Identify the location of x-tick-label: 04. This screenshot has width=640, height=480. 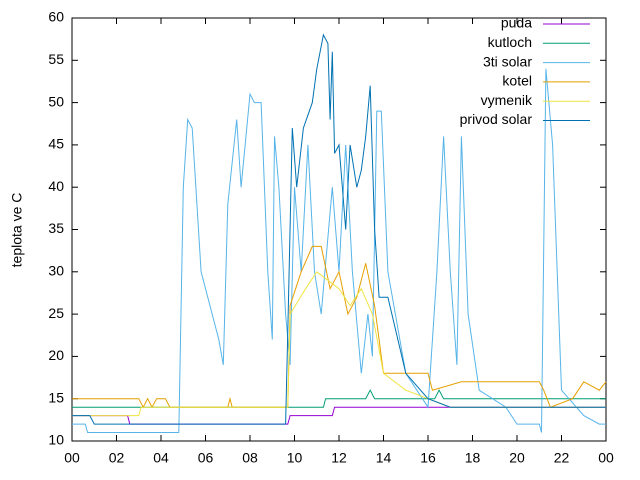
(161, 458).